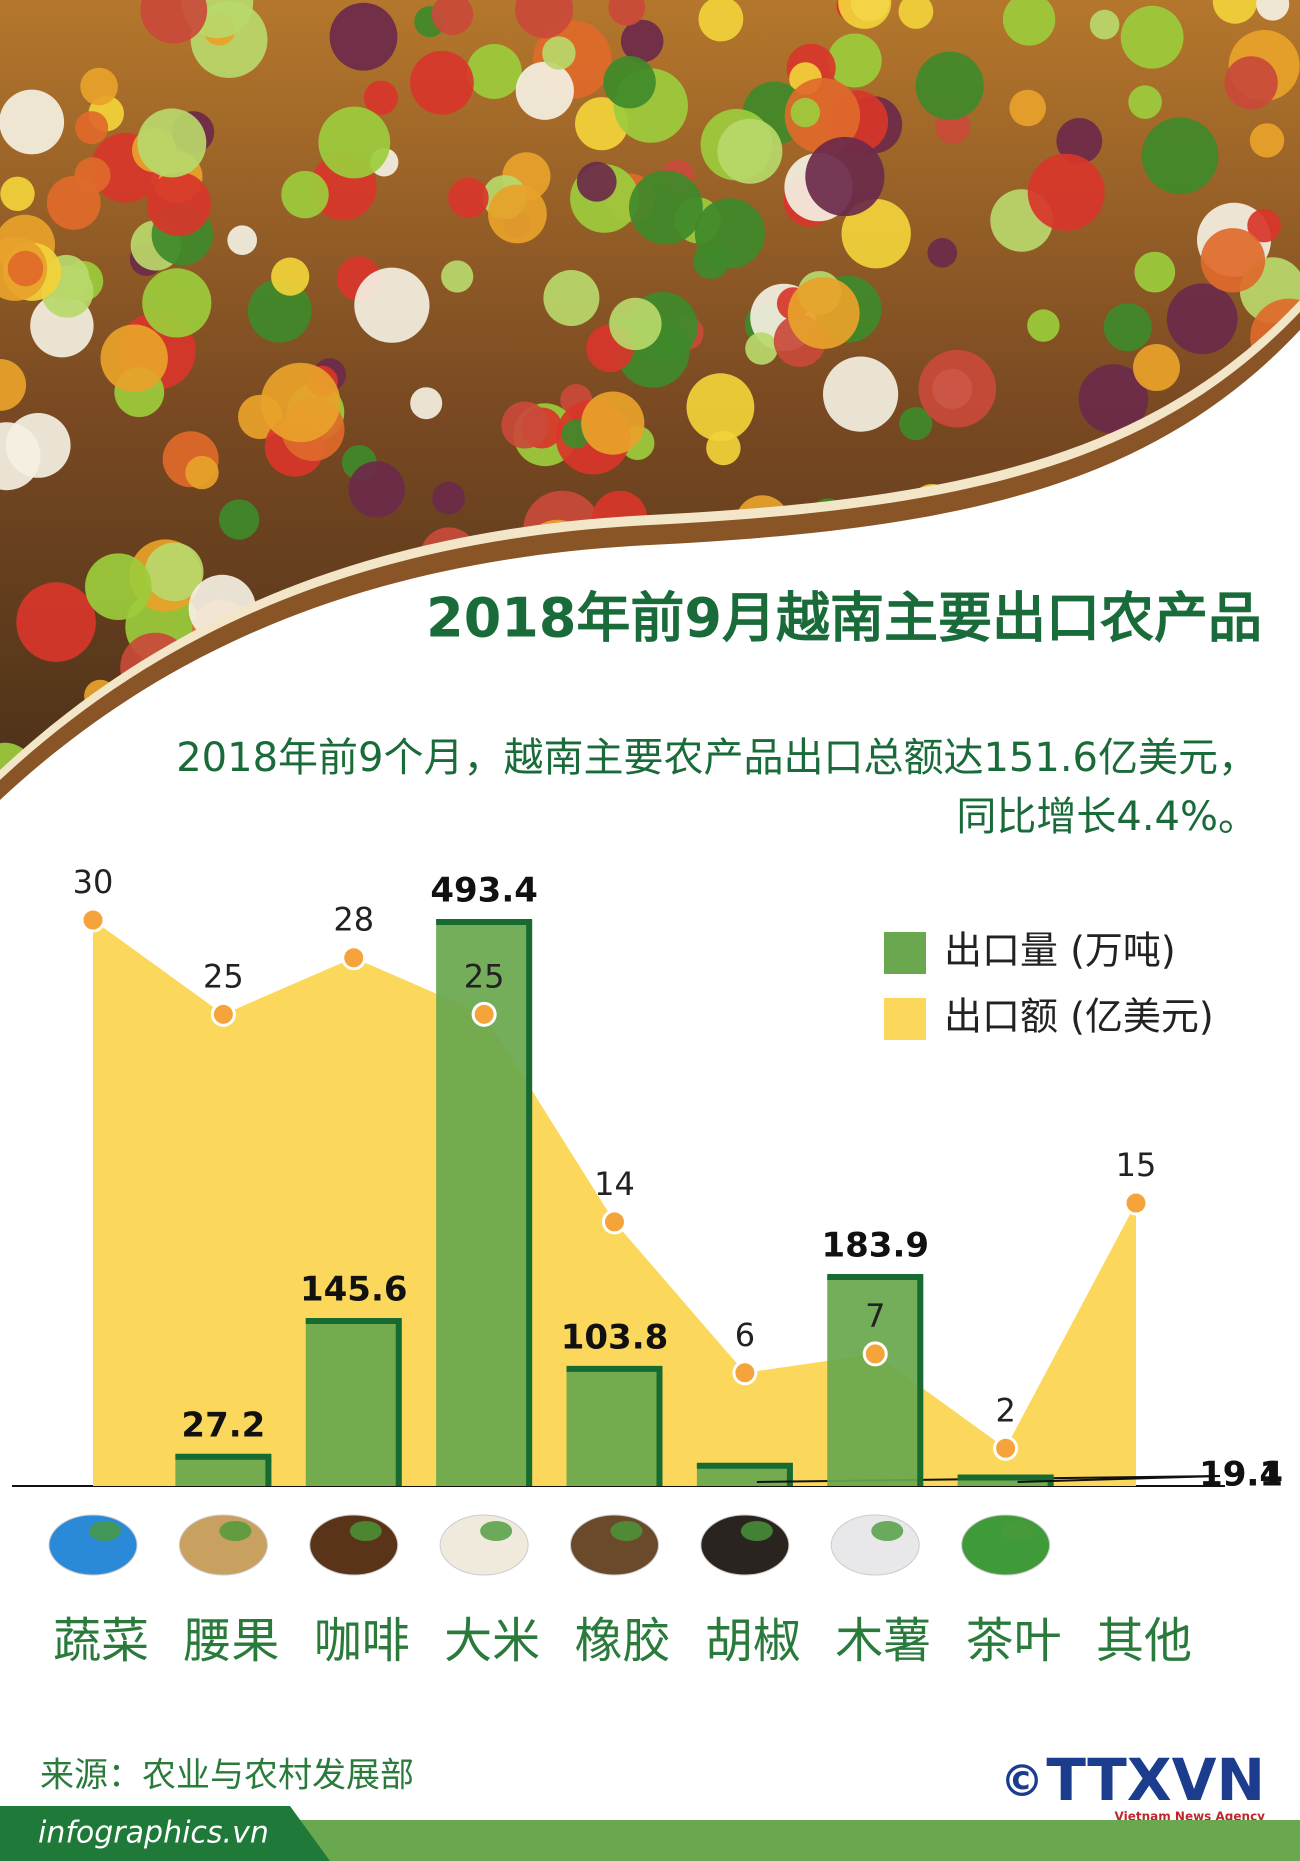 The height and width of the screenshot is (1861, 1300). I want to click on bar-value-label: 27.2, so click(223, 1425).